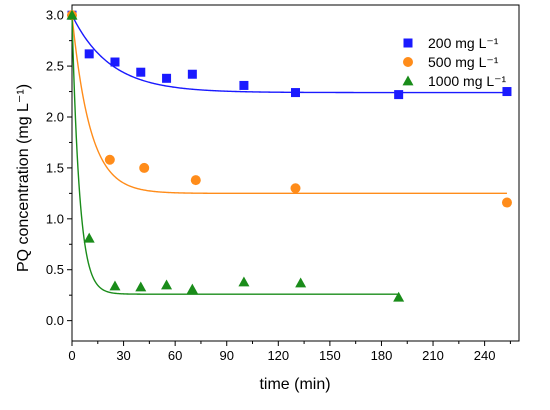 This screenshot has height=410, width=550. Describe the element at coordinates (463, 62) in the screenshot. I see `legend-label: 500 mg L⁻¹` at that location.